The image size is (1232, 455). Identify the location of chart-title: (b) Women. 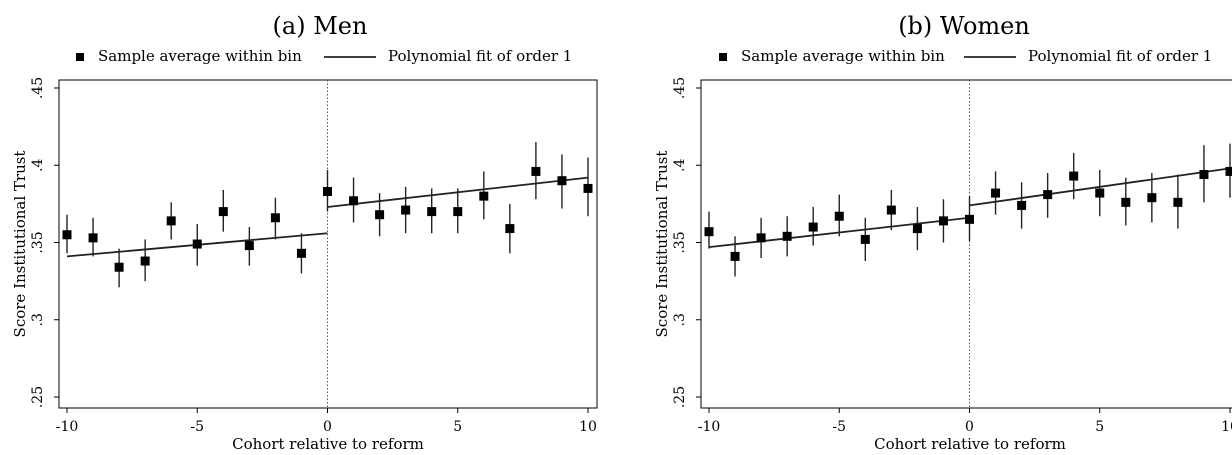
(964, 26).